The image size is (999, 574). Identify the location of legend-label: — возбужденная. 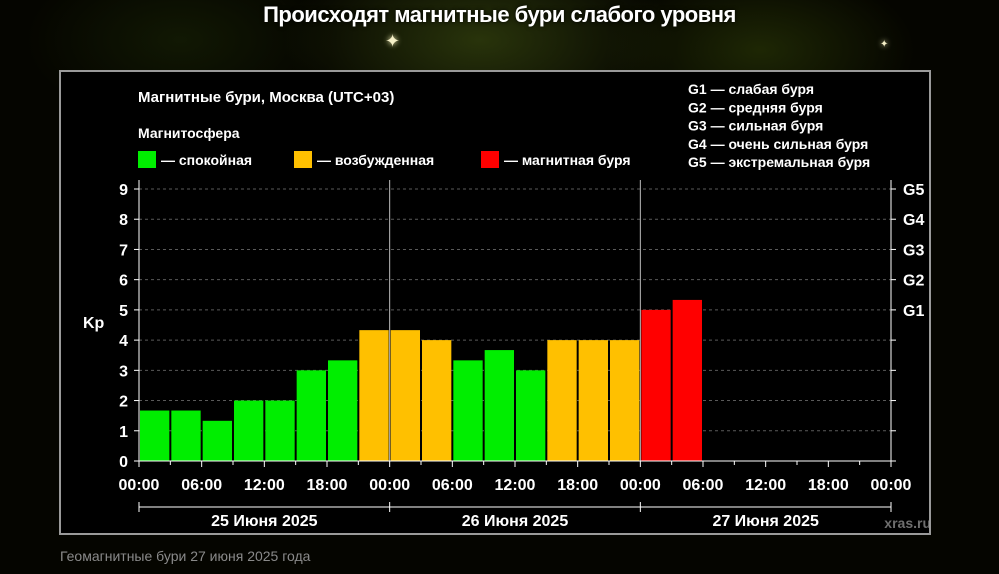
(375, 160).